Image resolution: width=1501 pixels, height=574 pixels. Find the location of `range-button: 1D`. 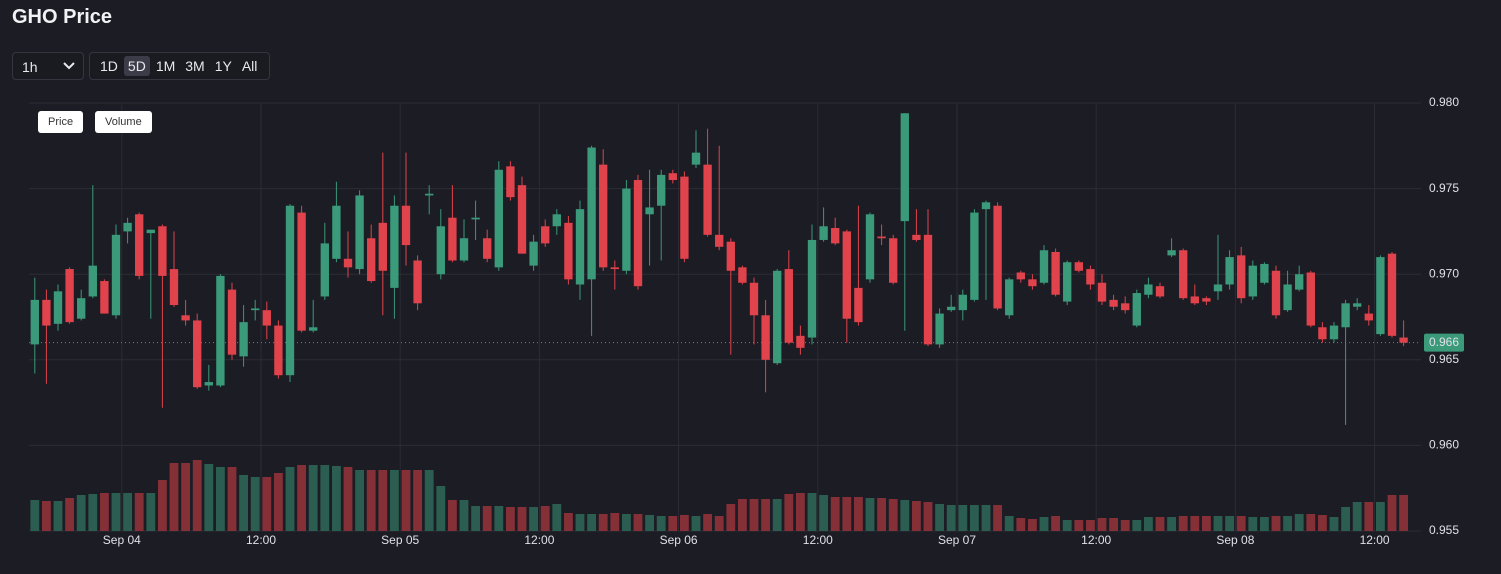

range-button: 1D is located at coordinates (109, 66).